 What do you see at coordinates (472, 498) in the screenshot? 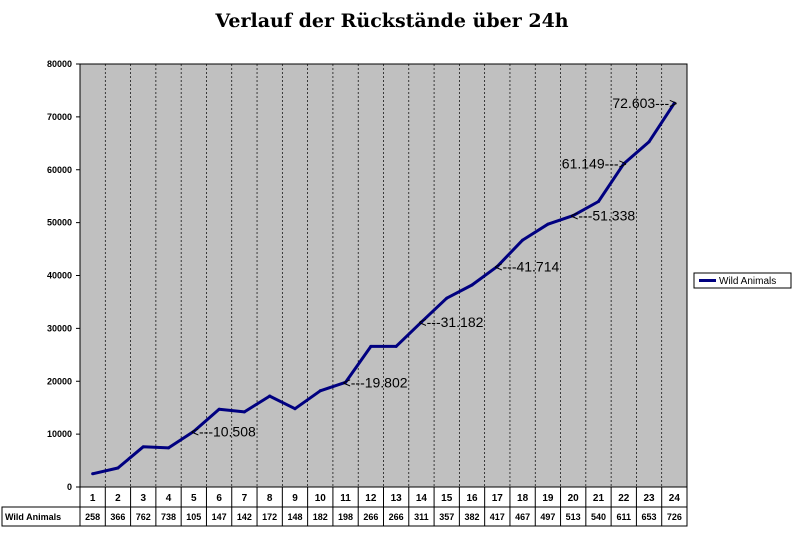
I see `x-category-label: 16` at bounding box center [472, 498].